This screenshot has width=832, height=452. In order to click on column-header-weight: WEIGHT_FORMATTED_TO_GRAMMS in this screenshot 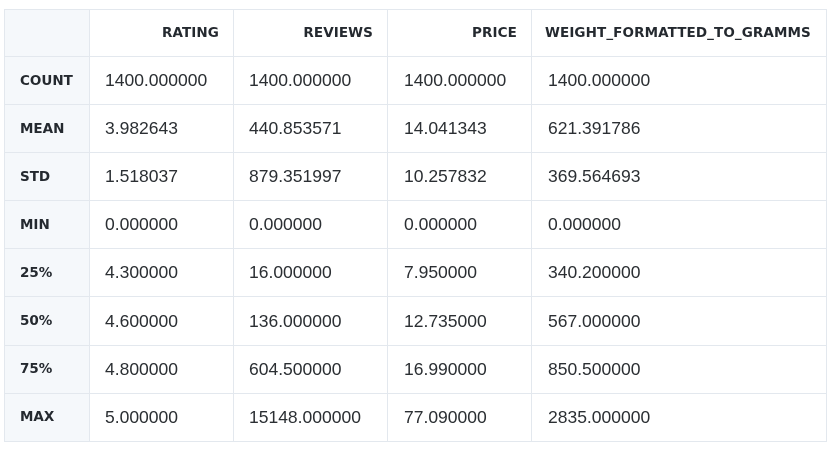, I will do `click(679, 33)`.